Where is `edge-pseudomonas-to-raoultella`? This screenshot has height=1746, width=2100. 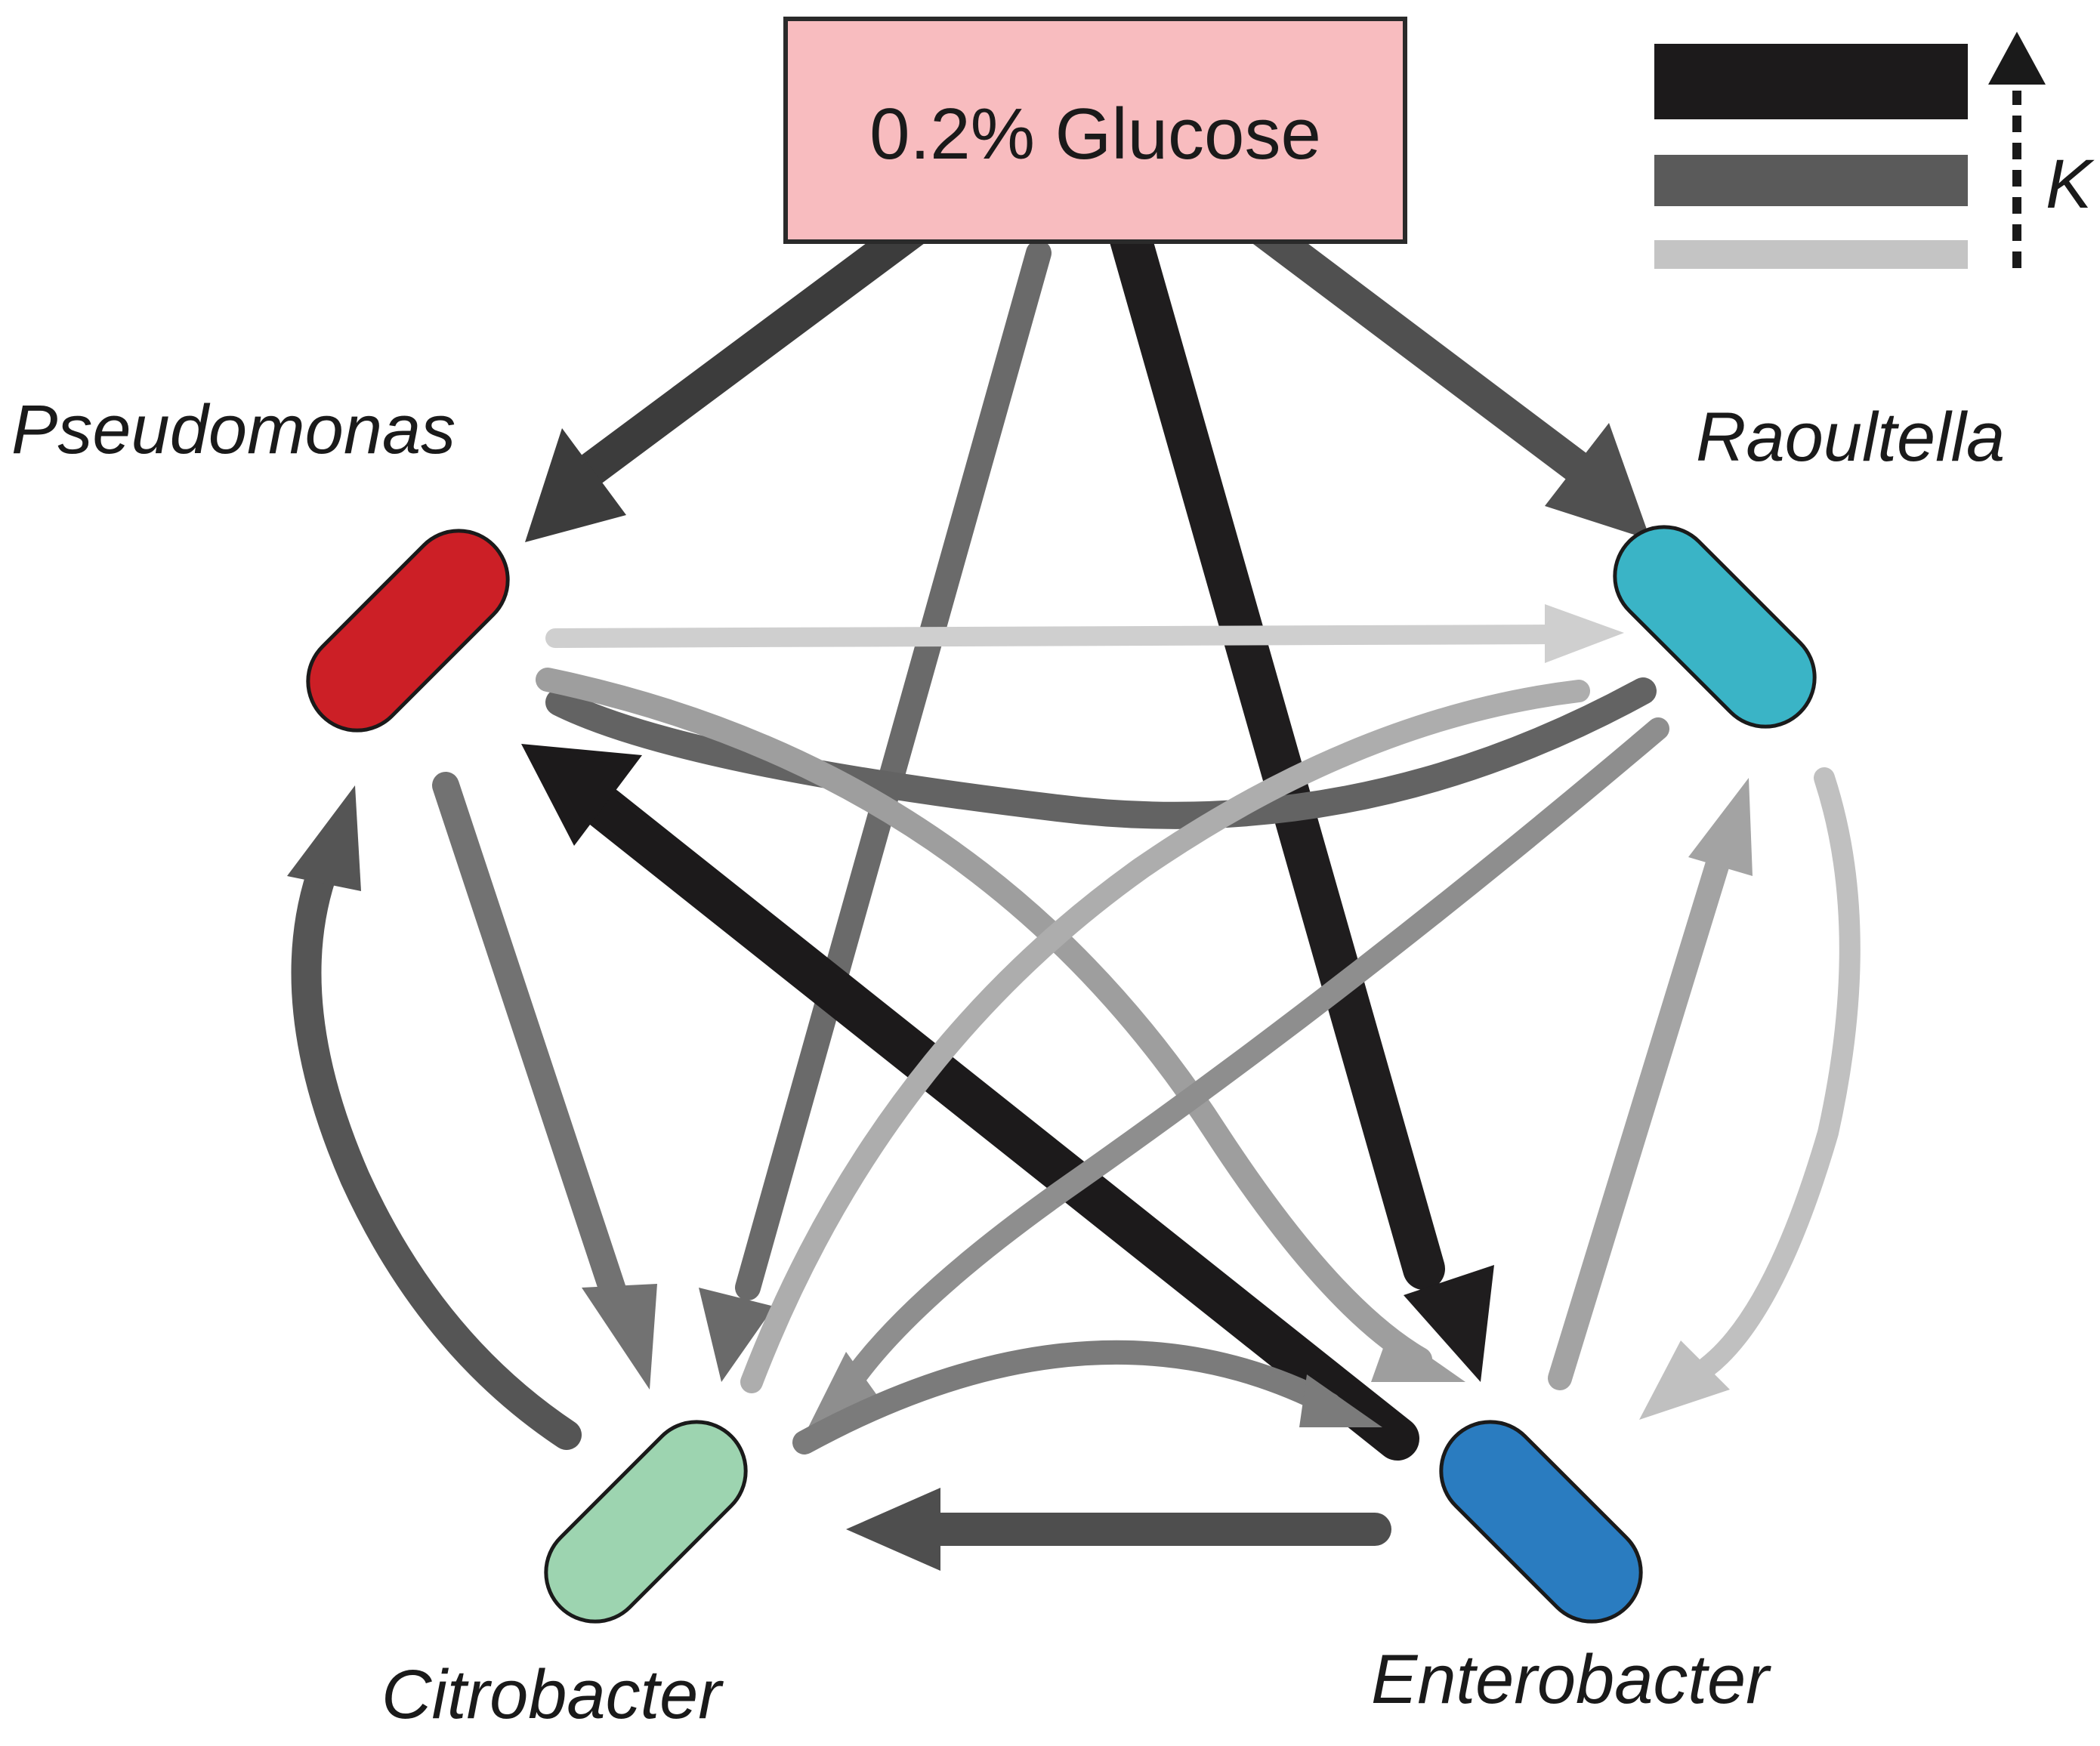 edge-pseudomonas-to-raoultella is located at coordinates (1084, 633).